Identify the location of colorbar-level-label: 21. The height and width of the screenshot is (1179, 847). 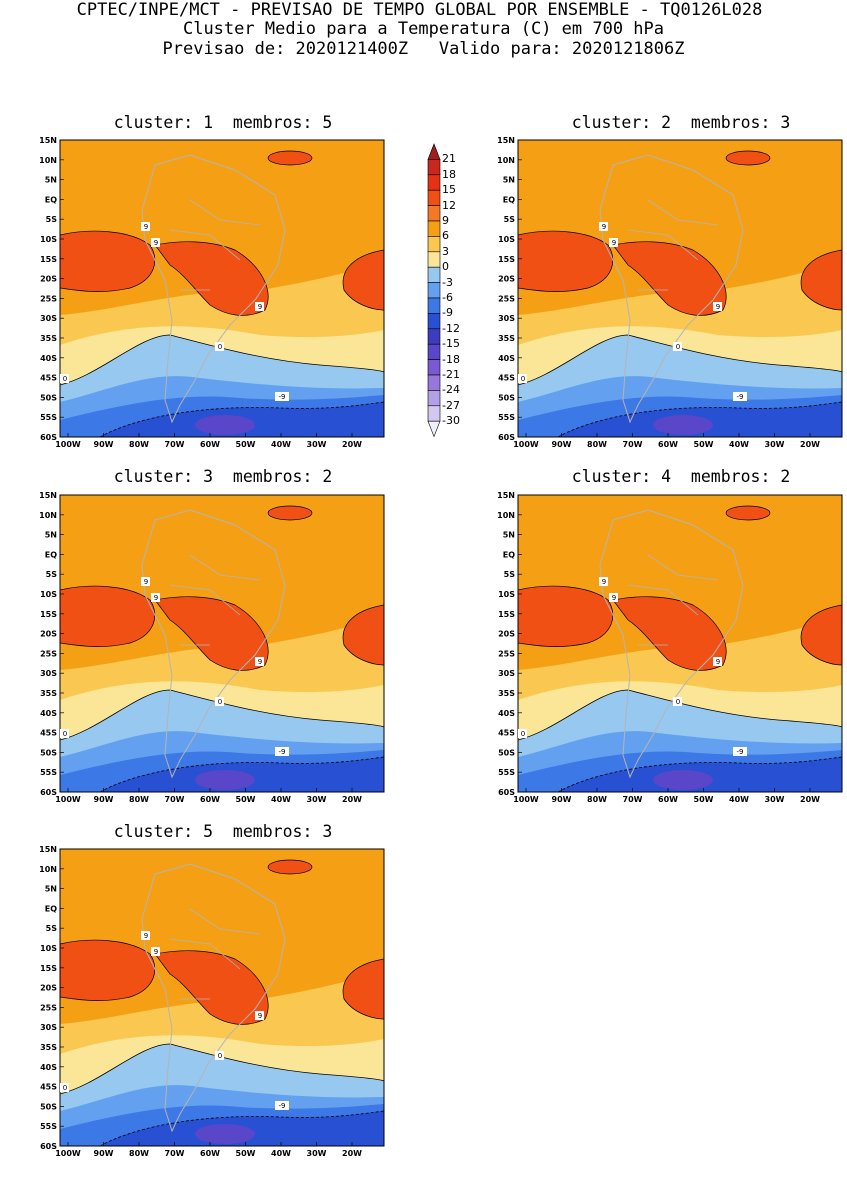
(449, 159).